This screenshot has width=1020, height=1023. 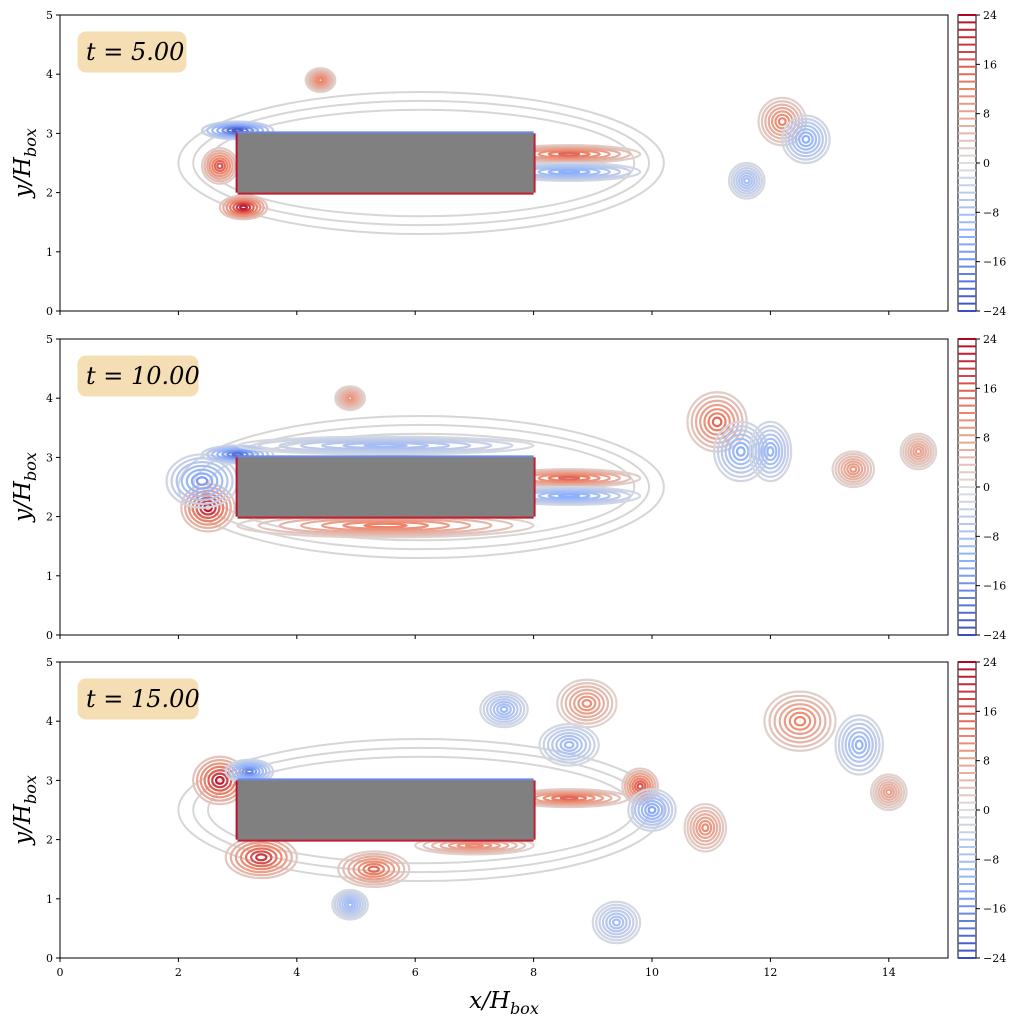 I want to click on annotation-text: t = 10.00, so click(x=143, y=376).